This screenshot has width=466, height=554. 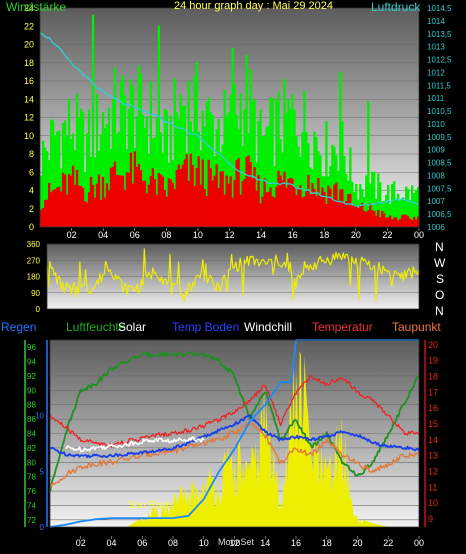 What do you see at coordinates (31, 347) in the screenshot?
I see `humidity-tick-label: 96` at bounding box center [31, 347].